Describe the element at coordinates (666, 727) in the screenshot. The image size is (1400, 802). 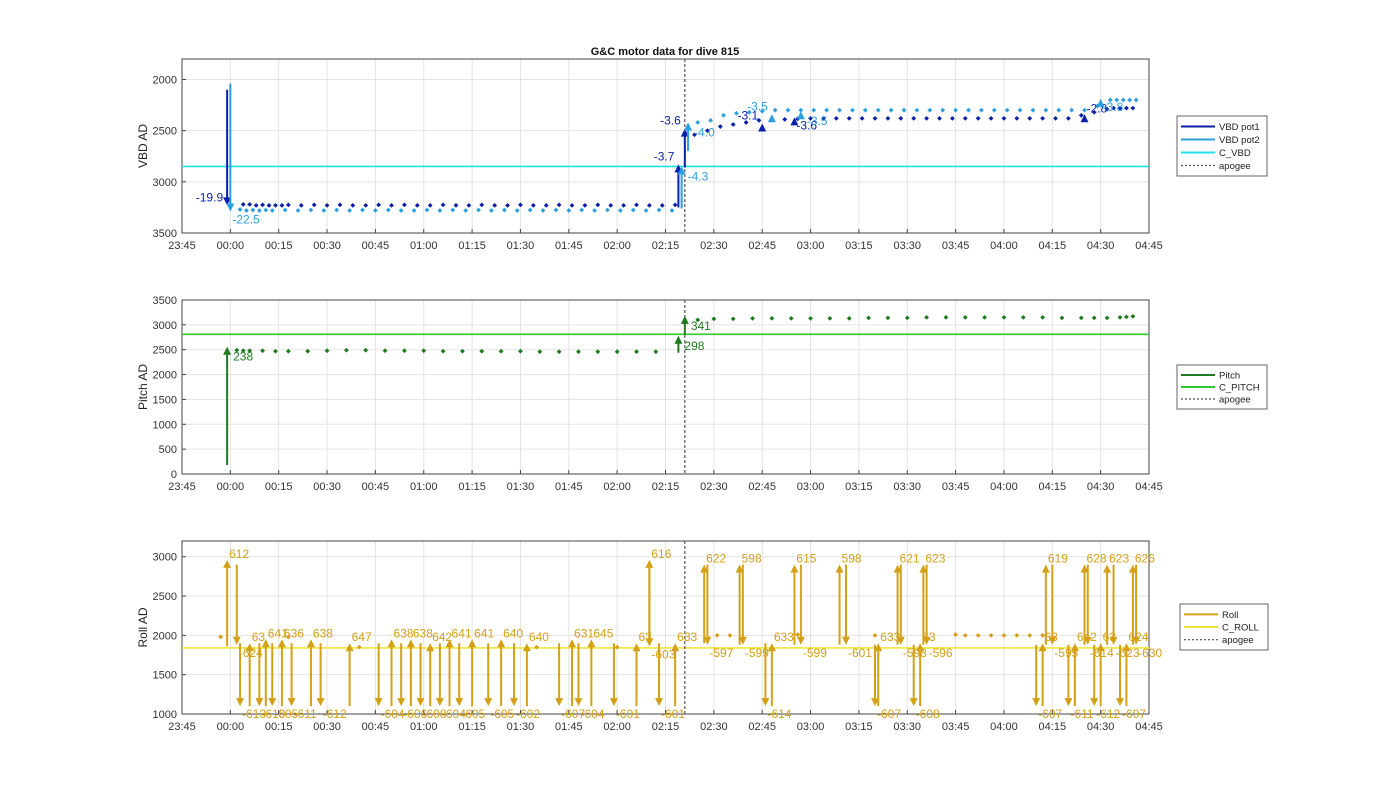
I see `x-tick-label: 02:15` at that location.